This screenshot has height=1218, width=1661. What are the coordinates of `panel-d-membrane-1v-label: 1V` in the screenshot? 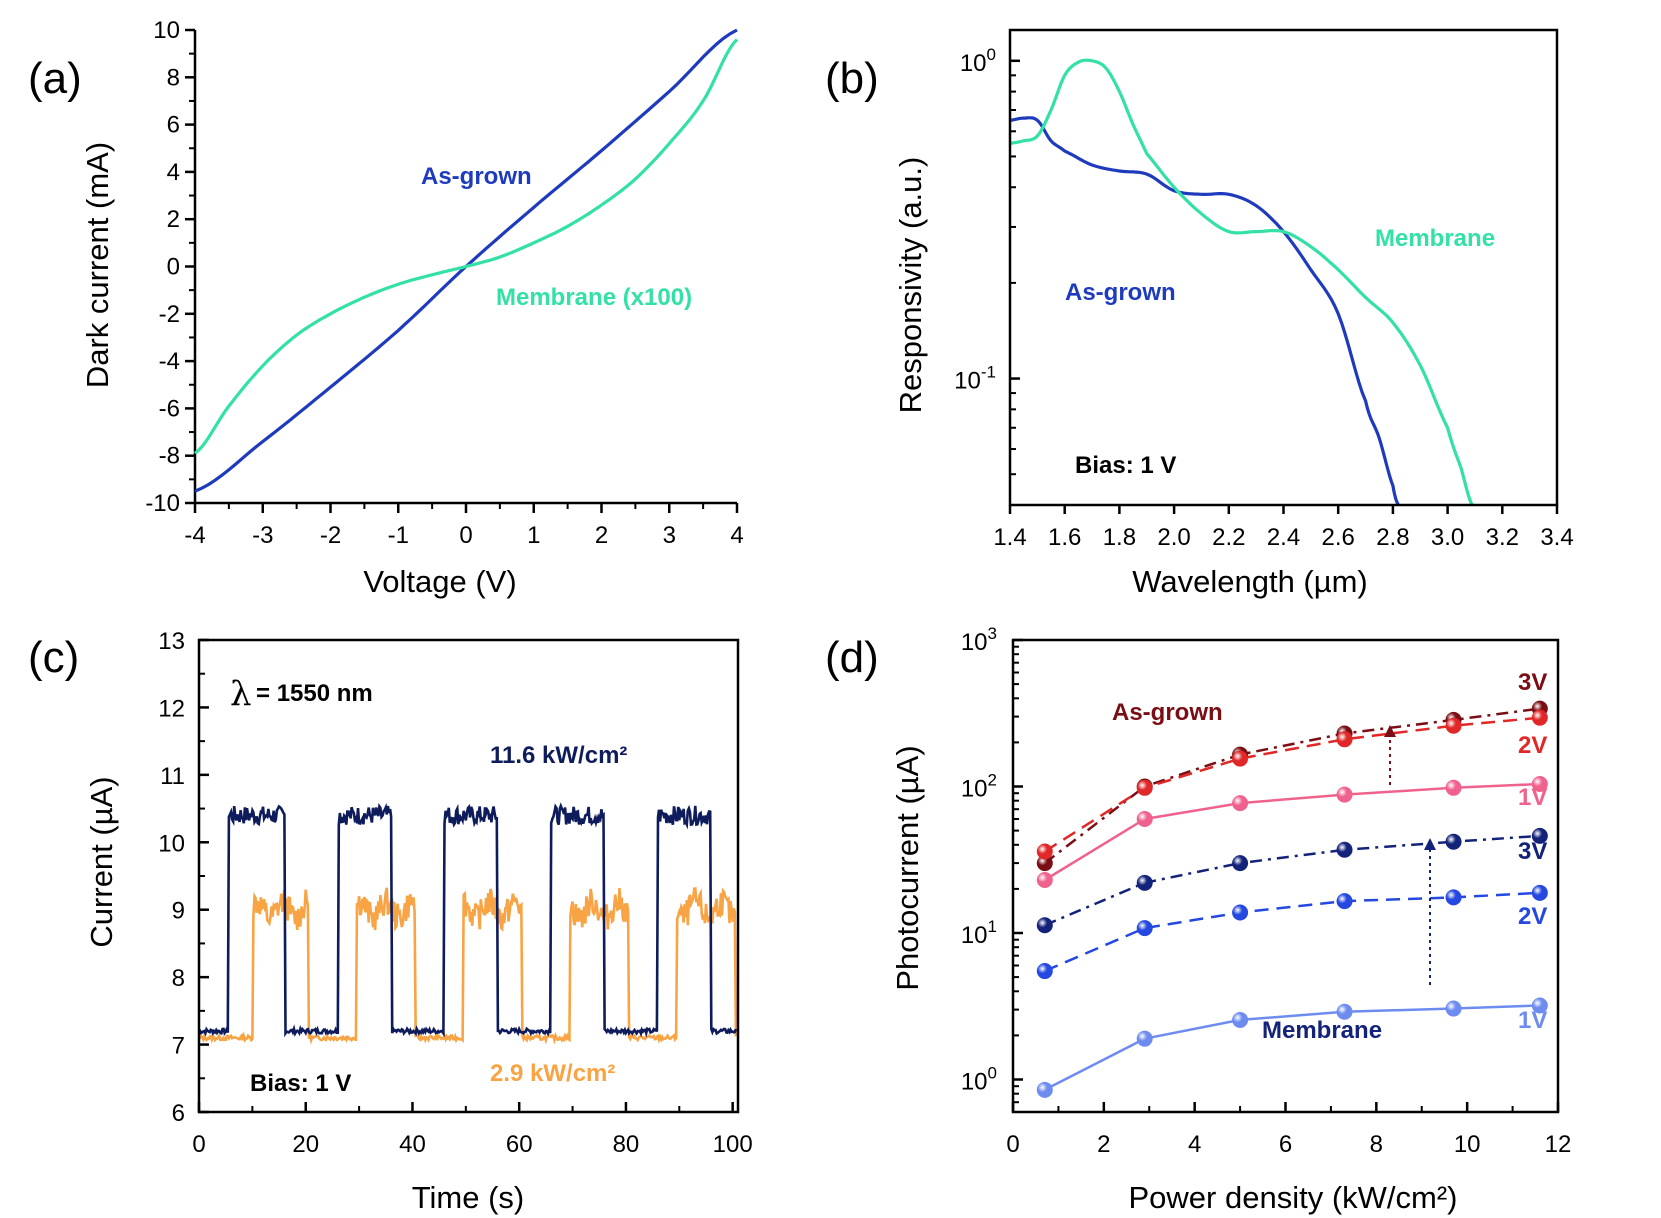 It's located at (1532, 1020).